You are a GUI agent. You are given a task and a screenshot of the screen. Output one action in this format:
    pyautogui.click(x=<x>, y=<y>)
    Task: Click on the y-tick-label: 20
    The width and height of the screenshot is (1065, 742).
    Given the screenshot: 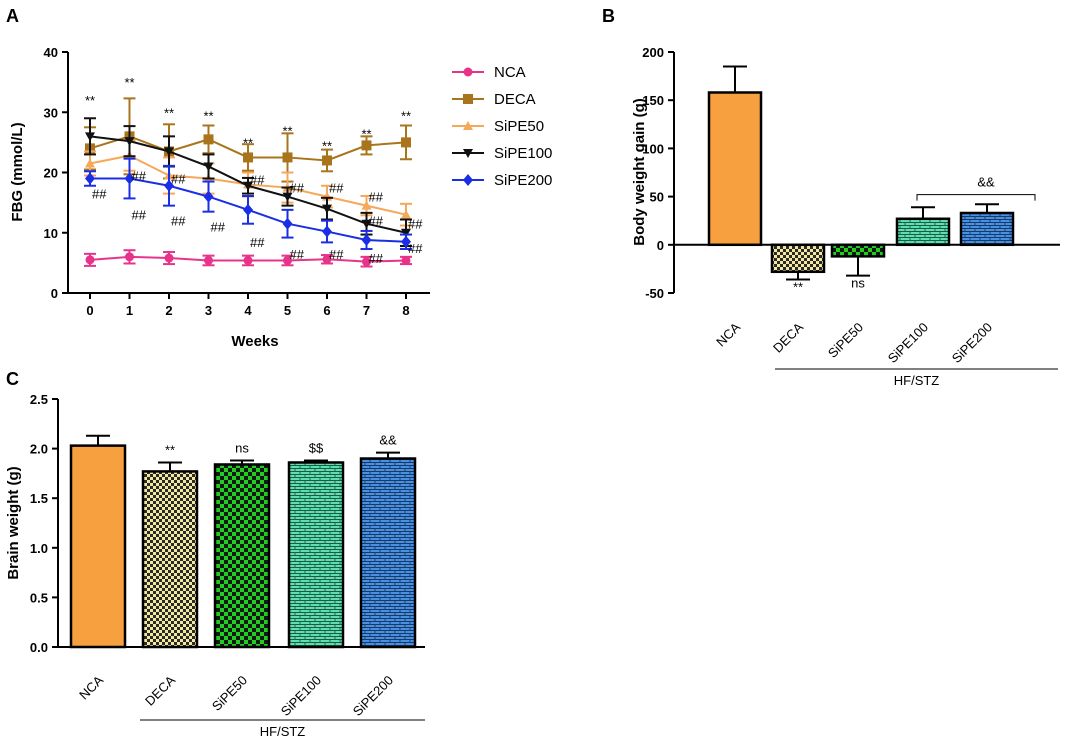 What is the action you would take?
    pyautogui.click(x=51, y=173)
    